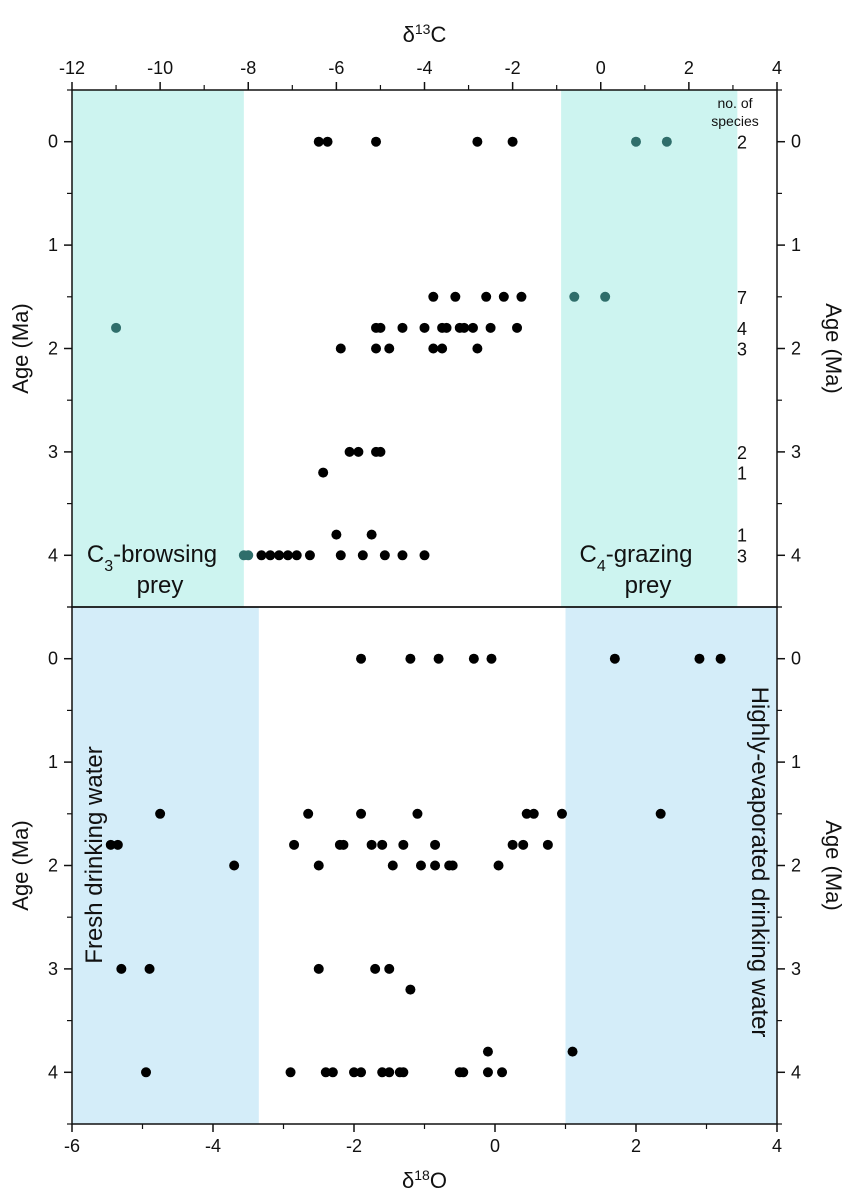 This screenshot has width=844, height=1192. I want to click on carbon-y-tick-label-left: 0, so click(53, 142).